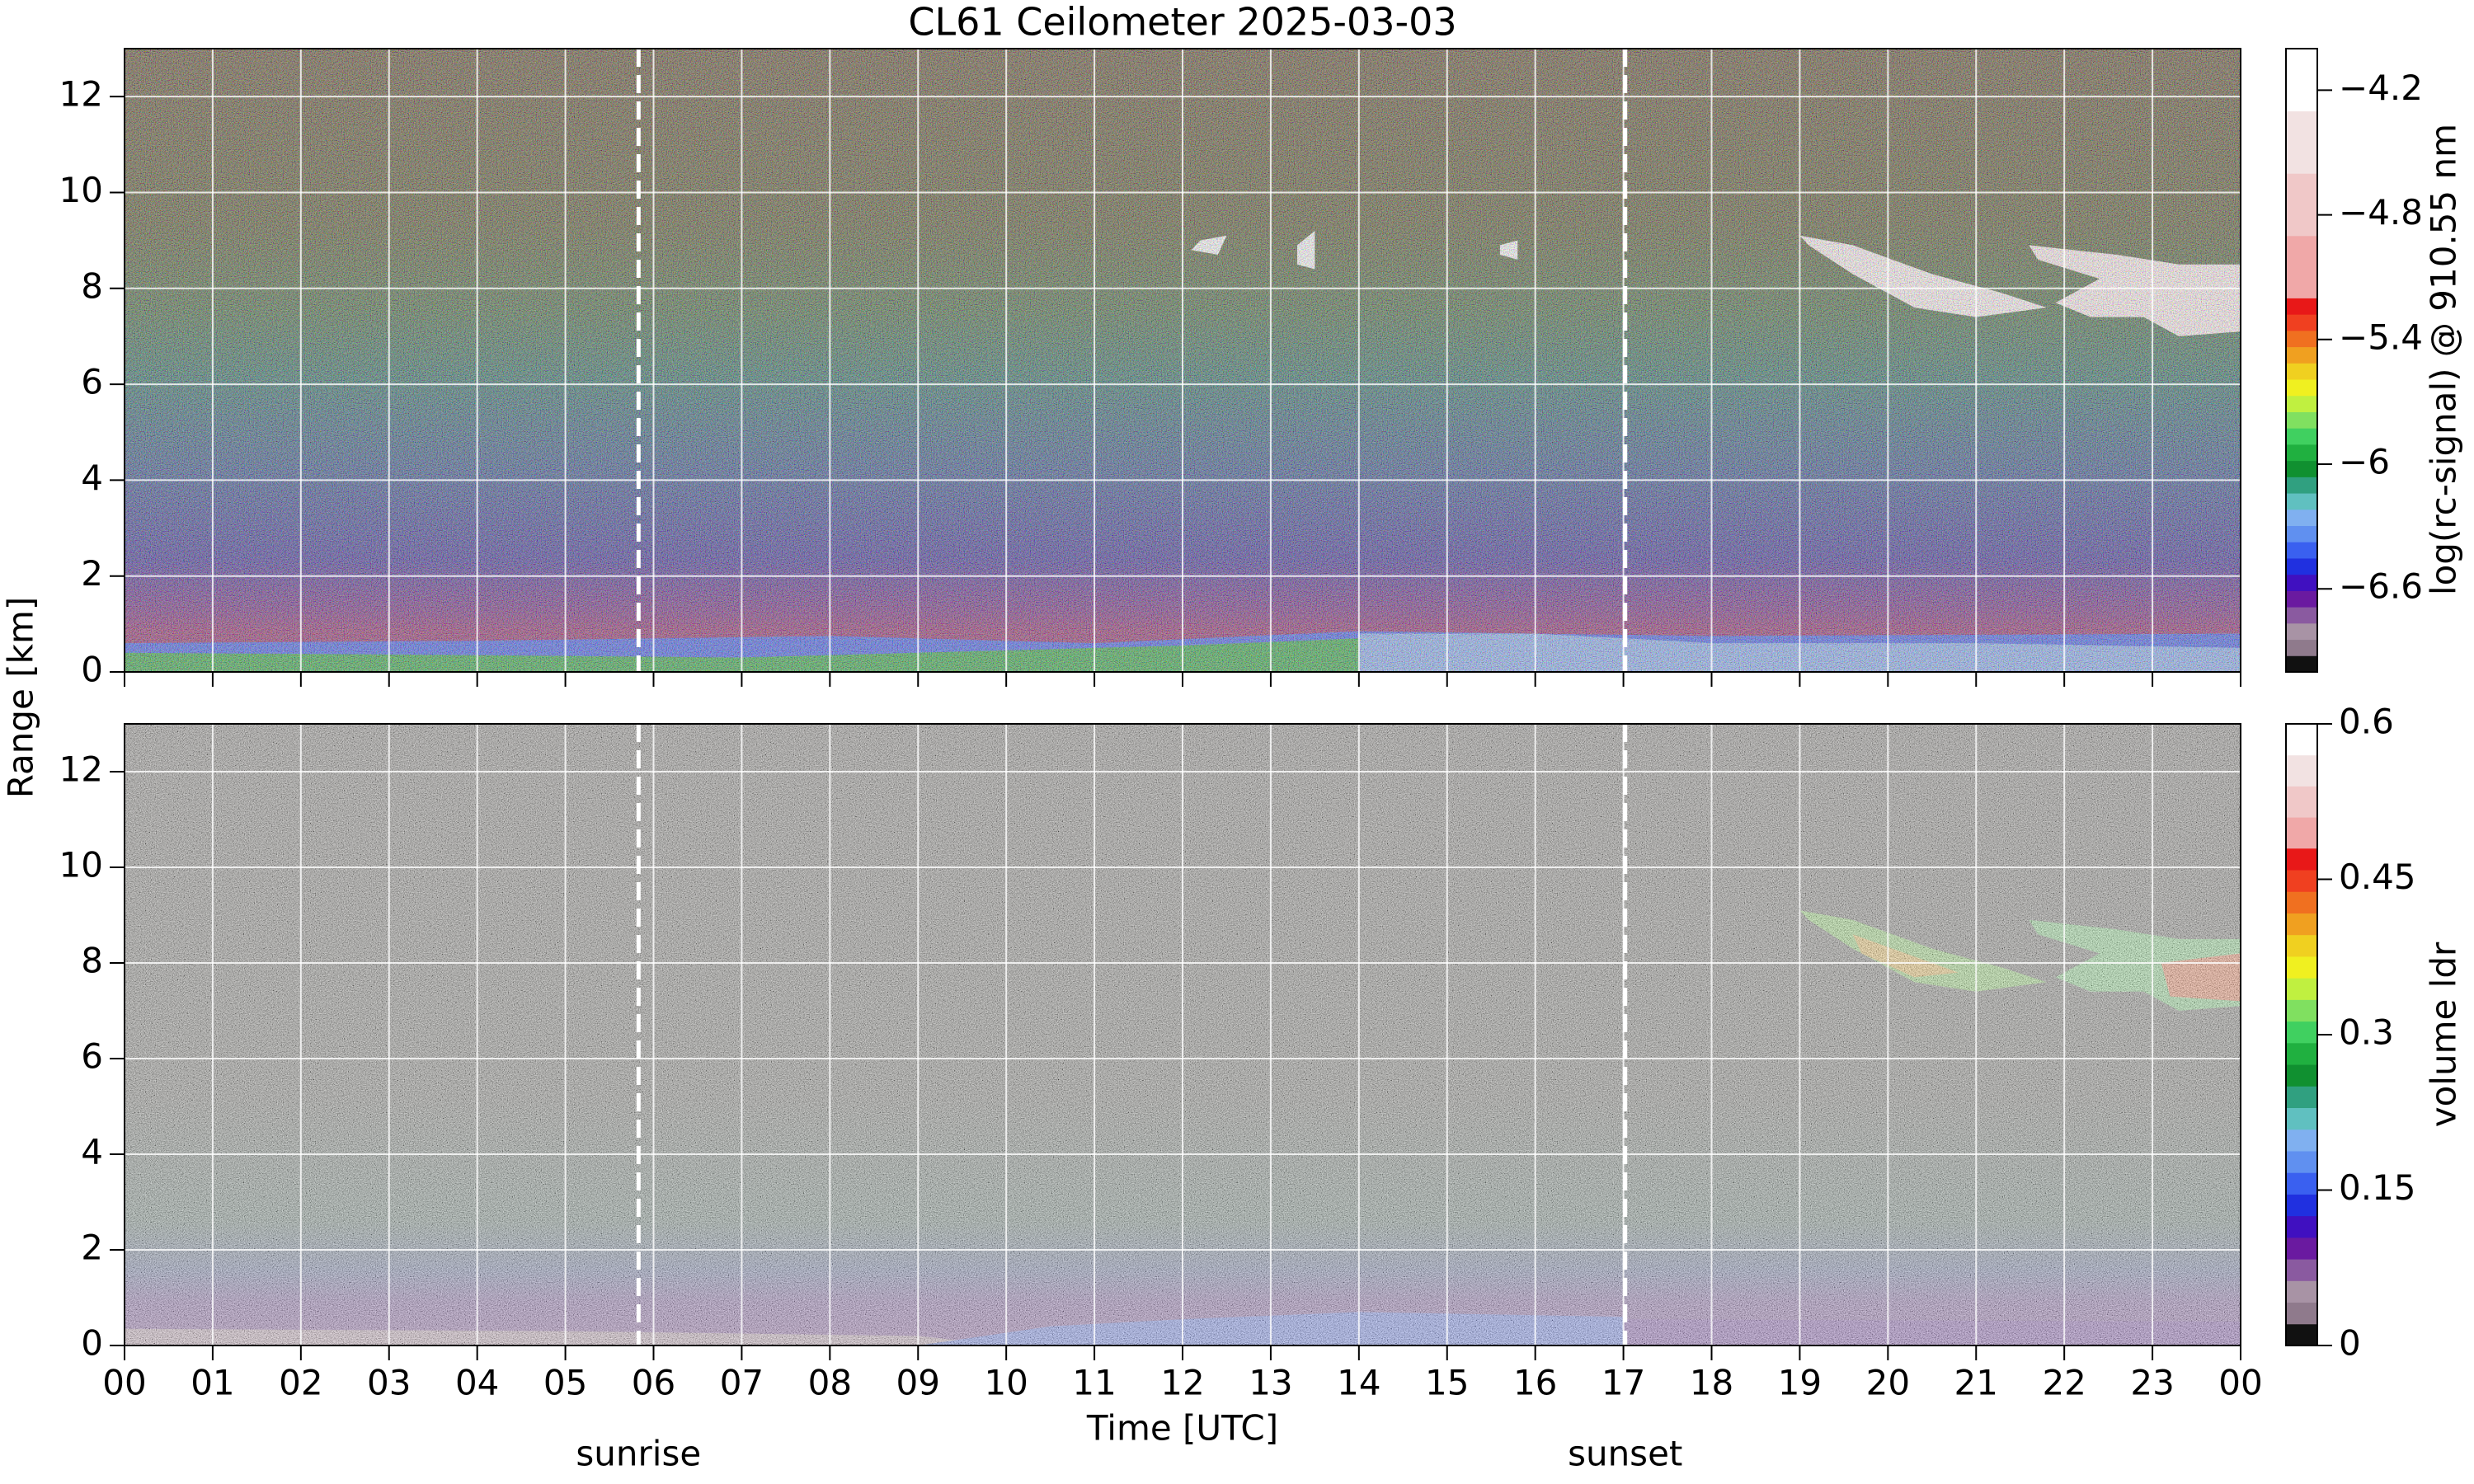  I want to click on x-tick-label: 05, so click(565, 1383).